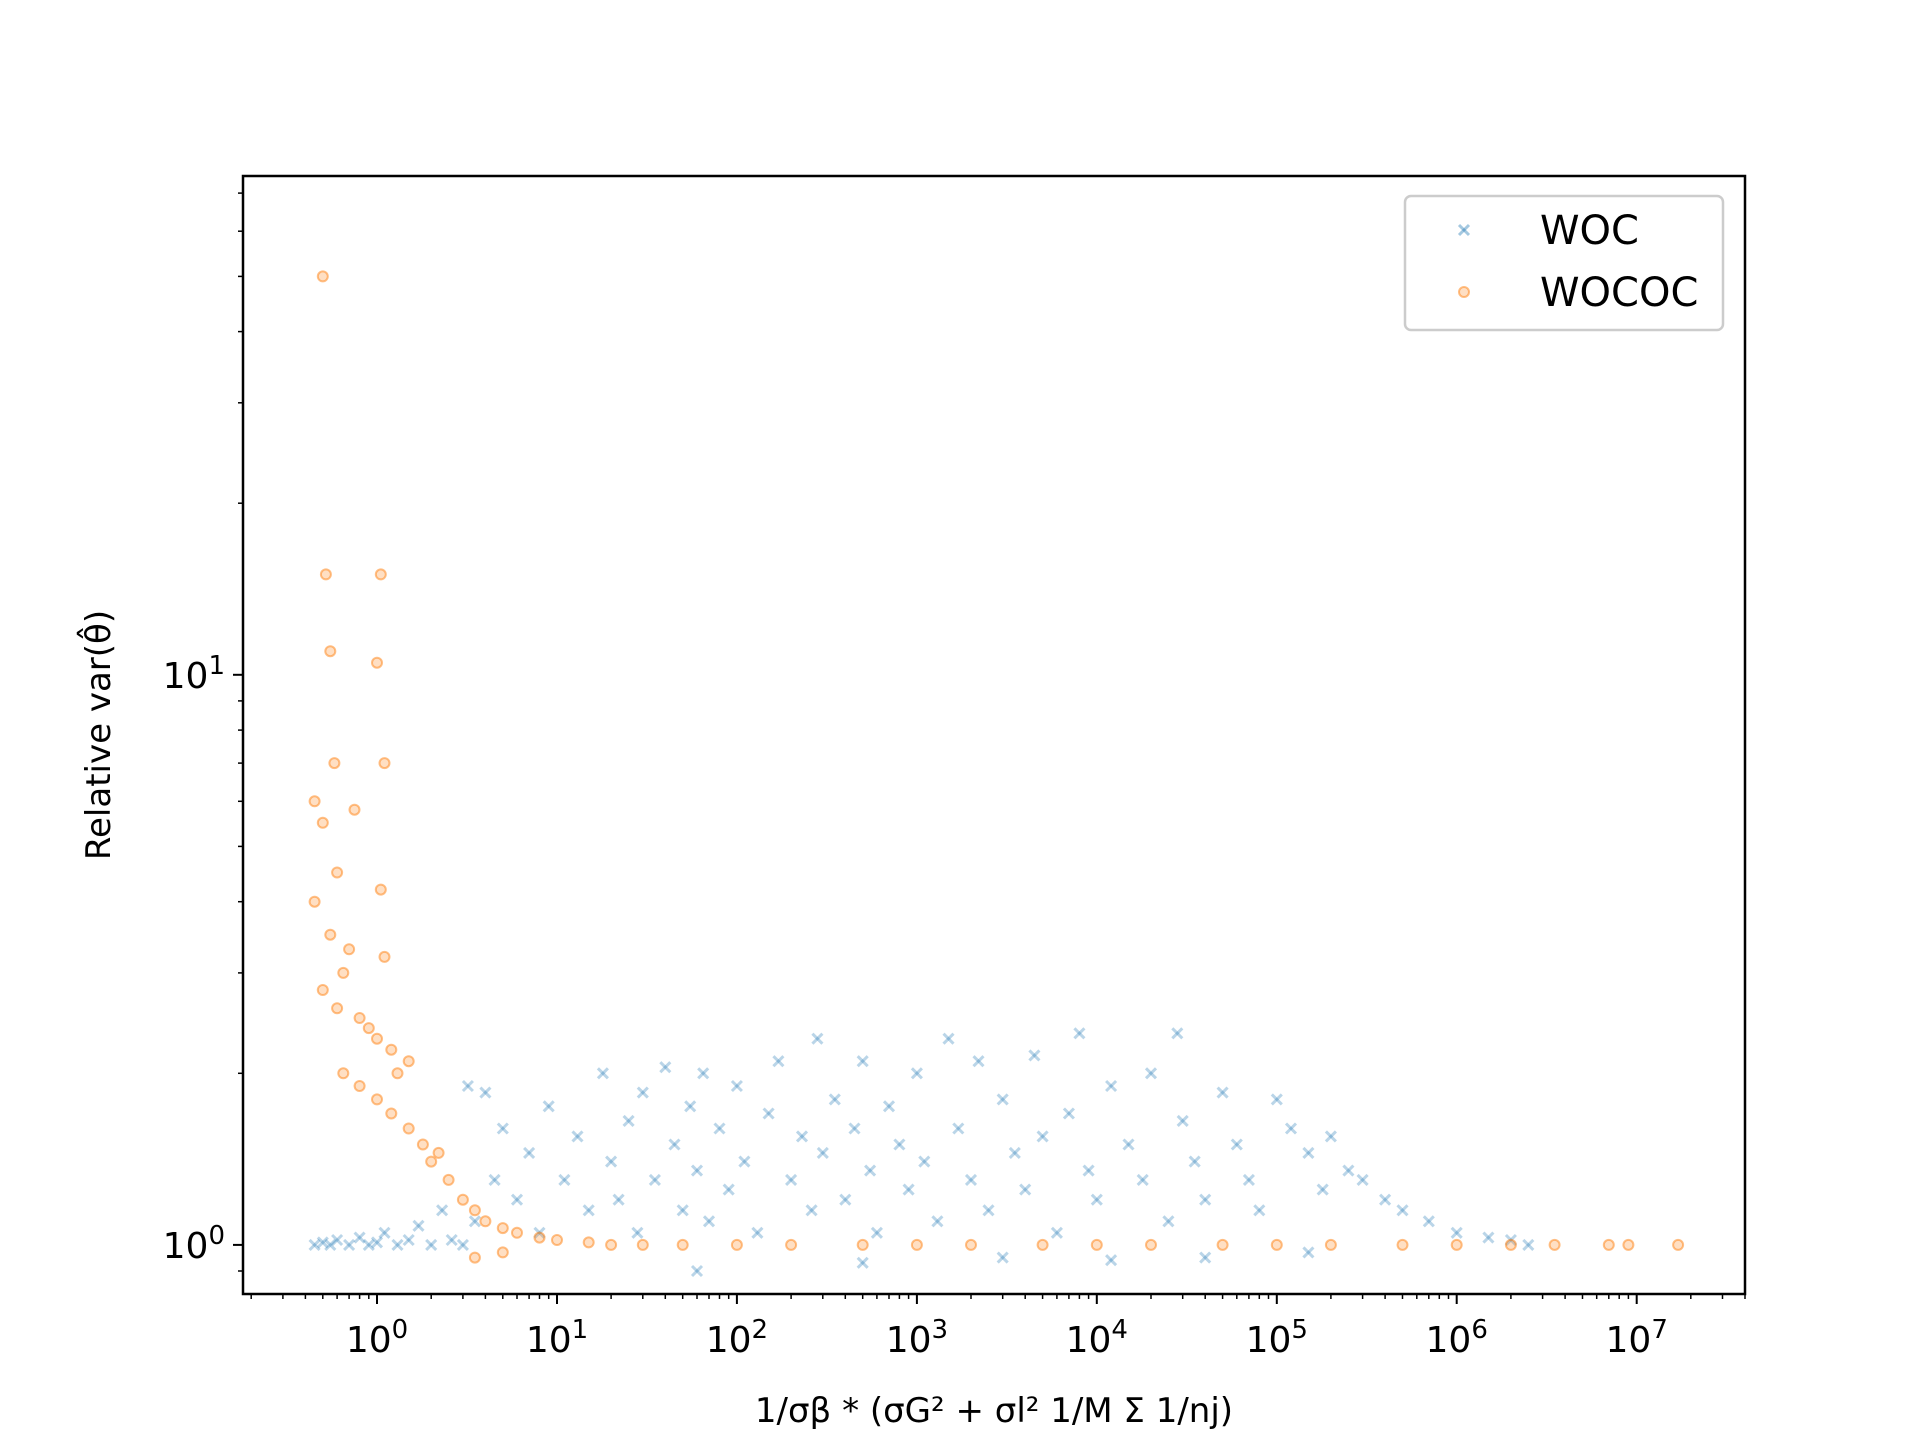 The width and height of the screenshot is (1920, 1440). I want to click on x-tick-label: 103, so click(917, 1338).